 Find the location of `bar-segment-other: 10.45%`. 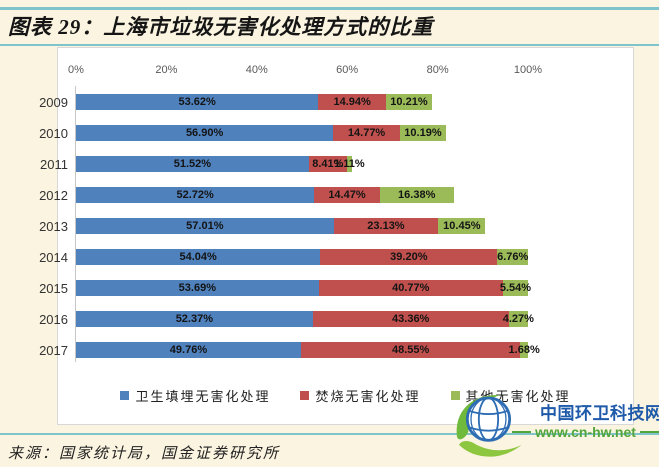

bar-segment-other: 10.45% is located at coordinates (462, 226).